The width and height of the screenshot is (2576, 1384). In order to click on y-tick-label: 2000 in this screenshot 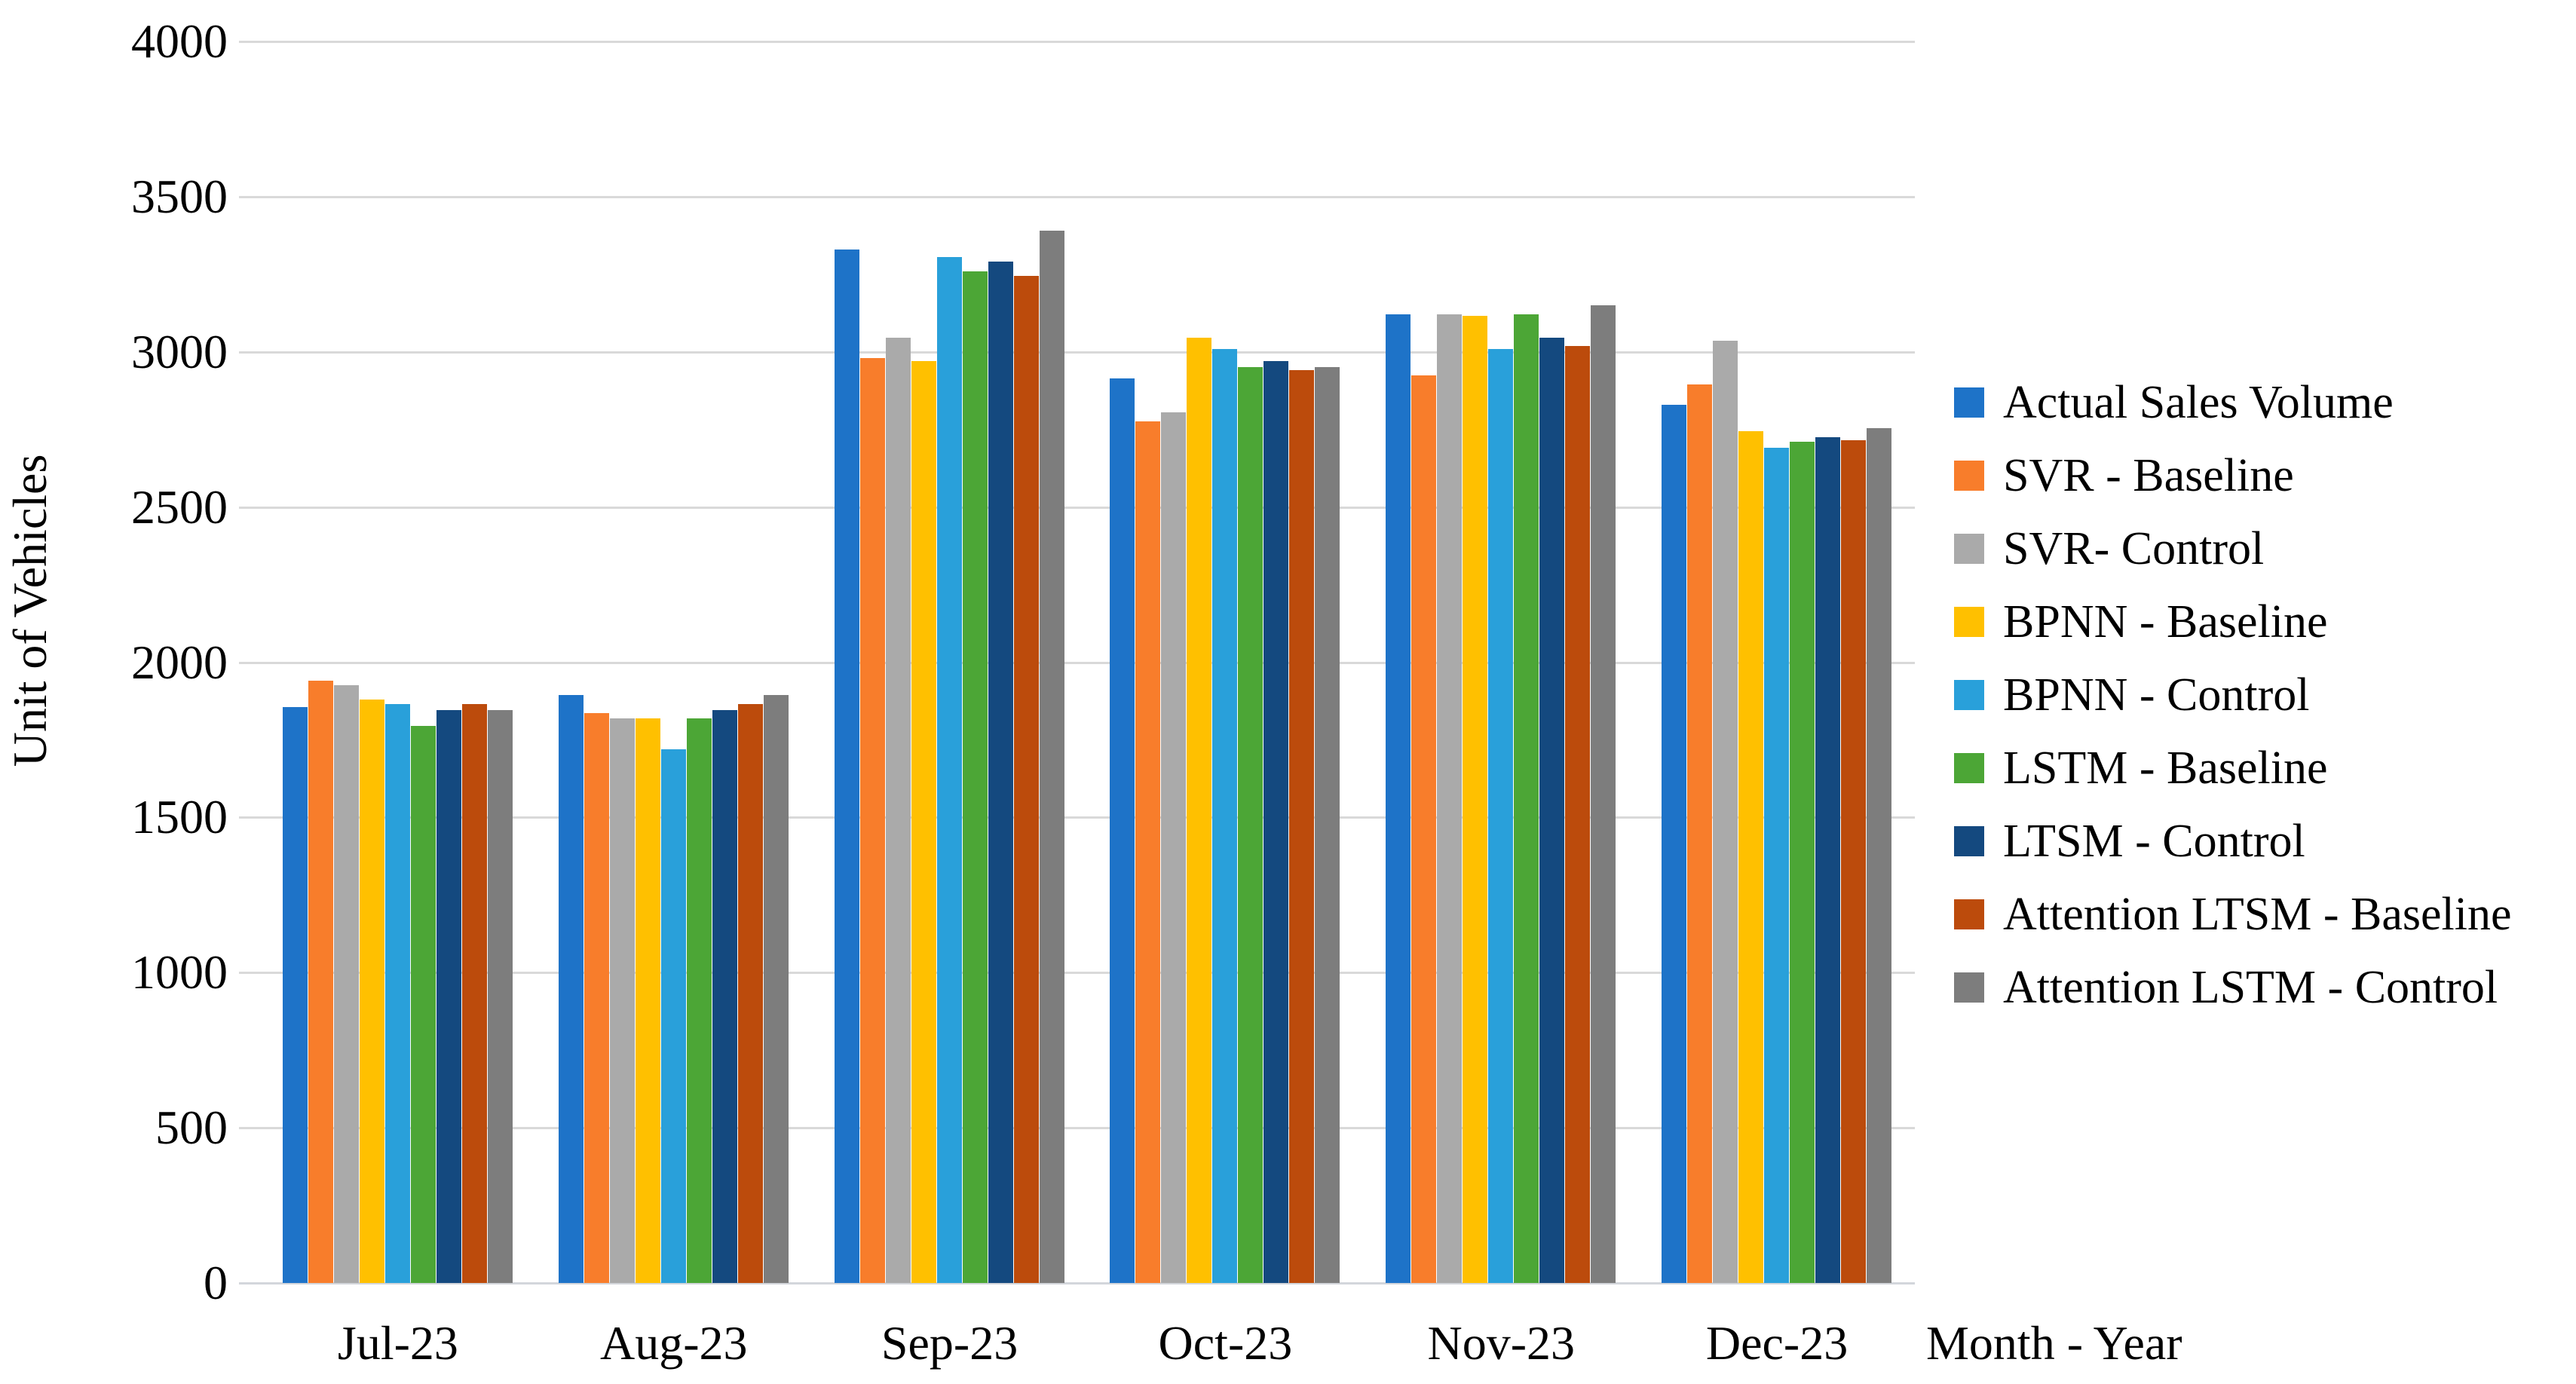, I will do `click(179, 662)`.